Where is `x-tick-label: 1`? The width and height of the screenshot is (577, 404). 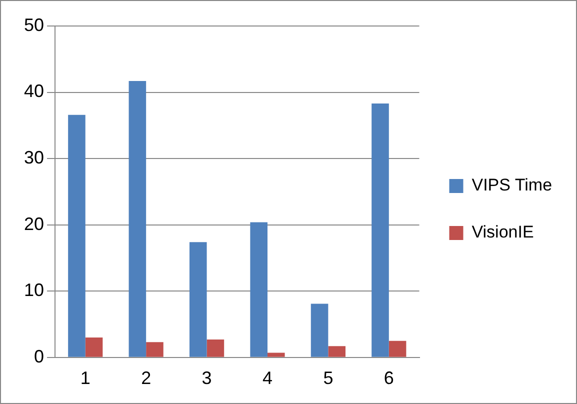 x-tick-label: 1 is located at coordinates (85, 378).